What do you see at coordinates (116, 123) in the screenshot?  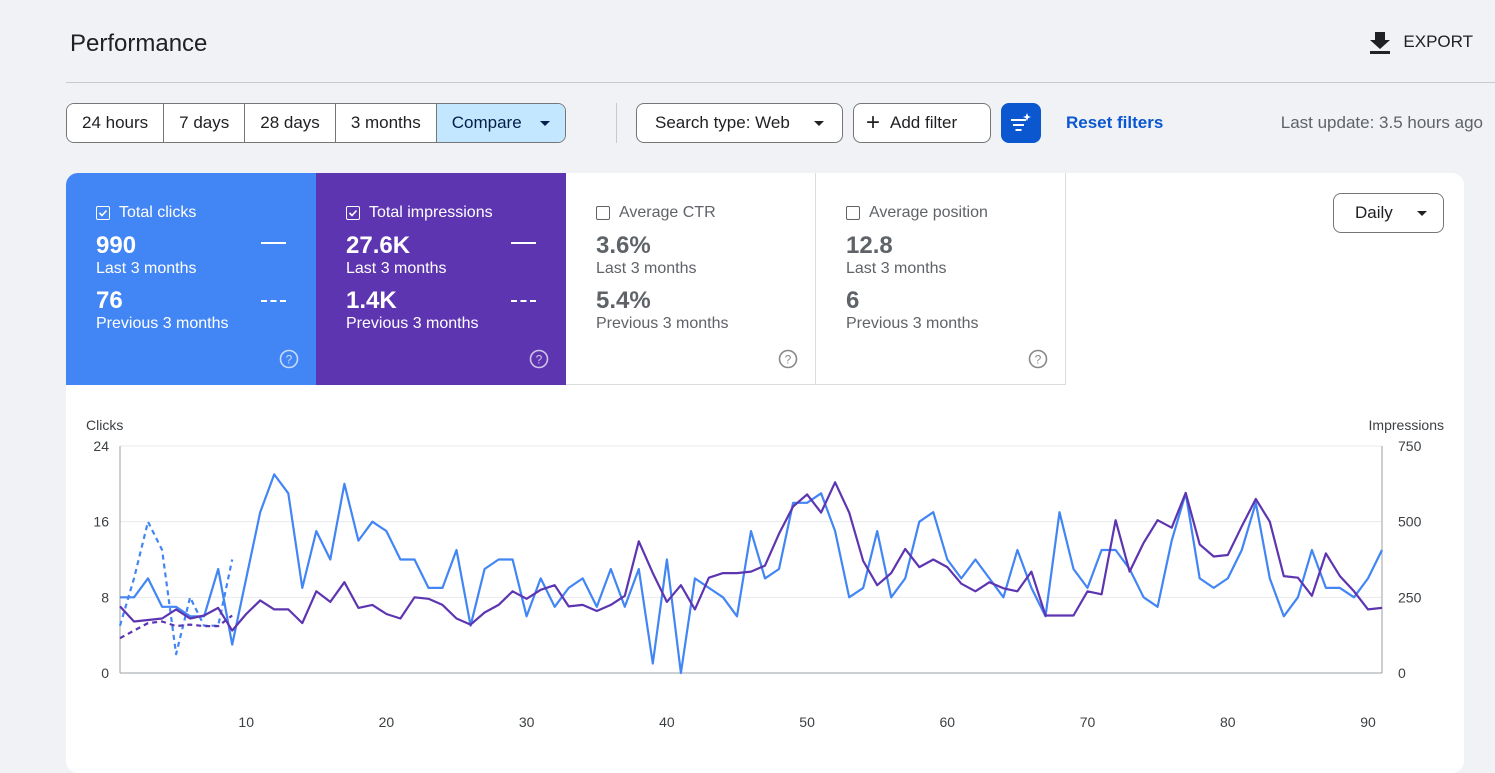 I see `range-24-hours: 24 hours` at bounding box center [116, 123].